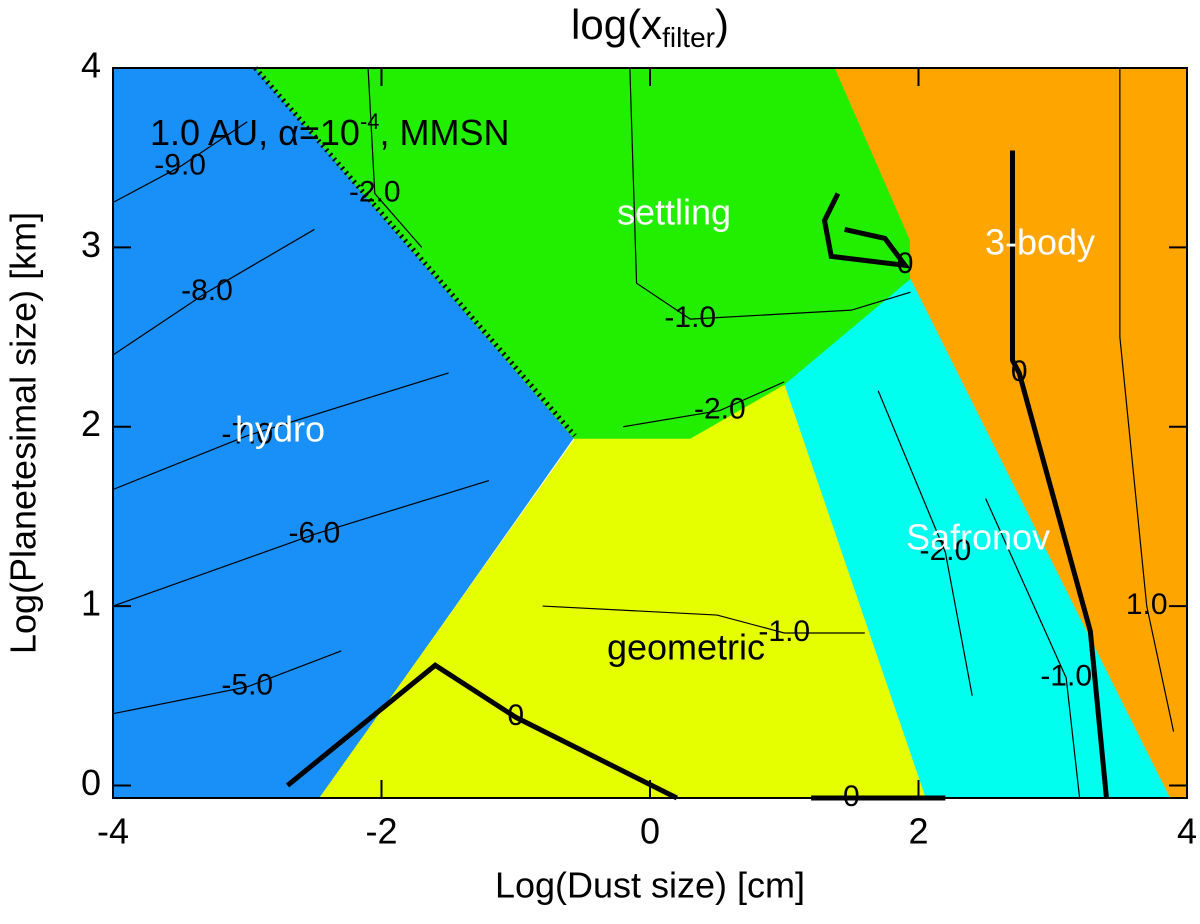 This screenshot has height=924, width=1200. I want to click on x-tick-label: -2, so click(381, 831).